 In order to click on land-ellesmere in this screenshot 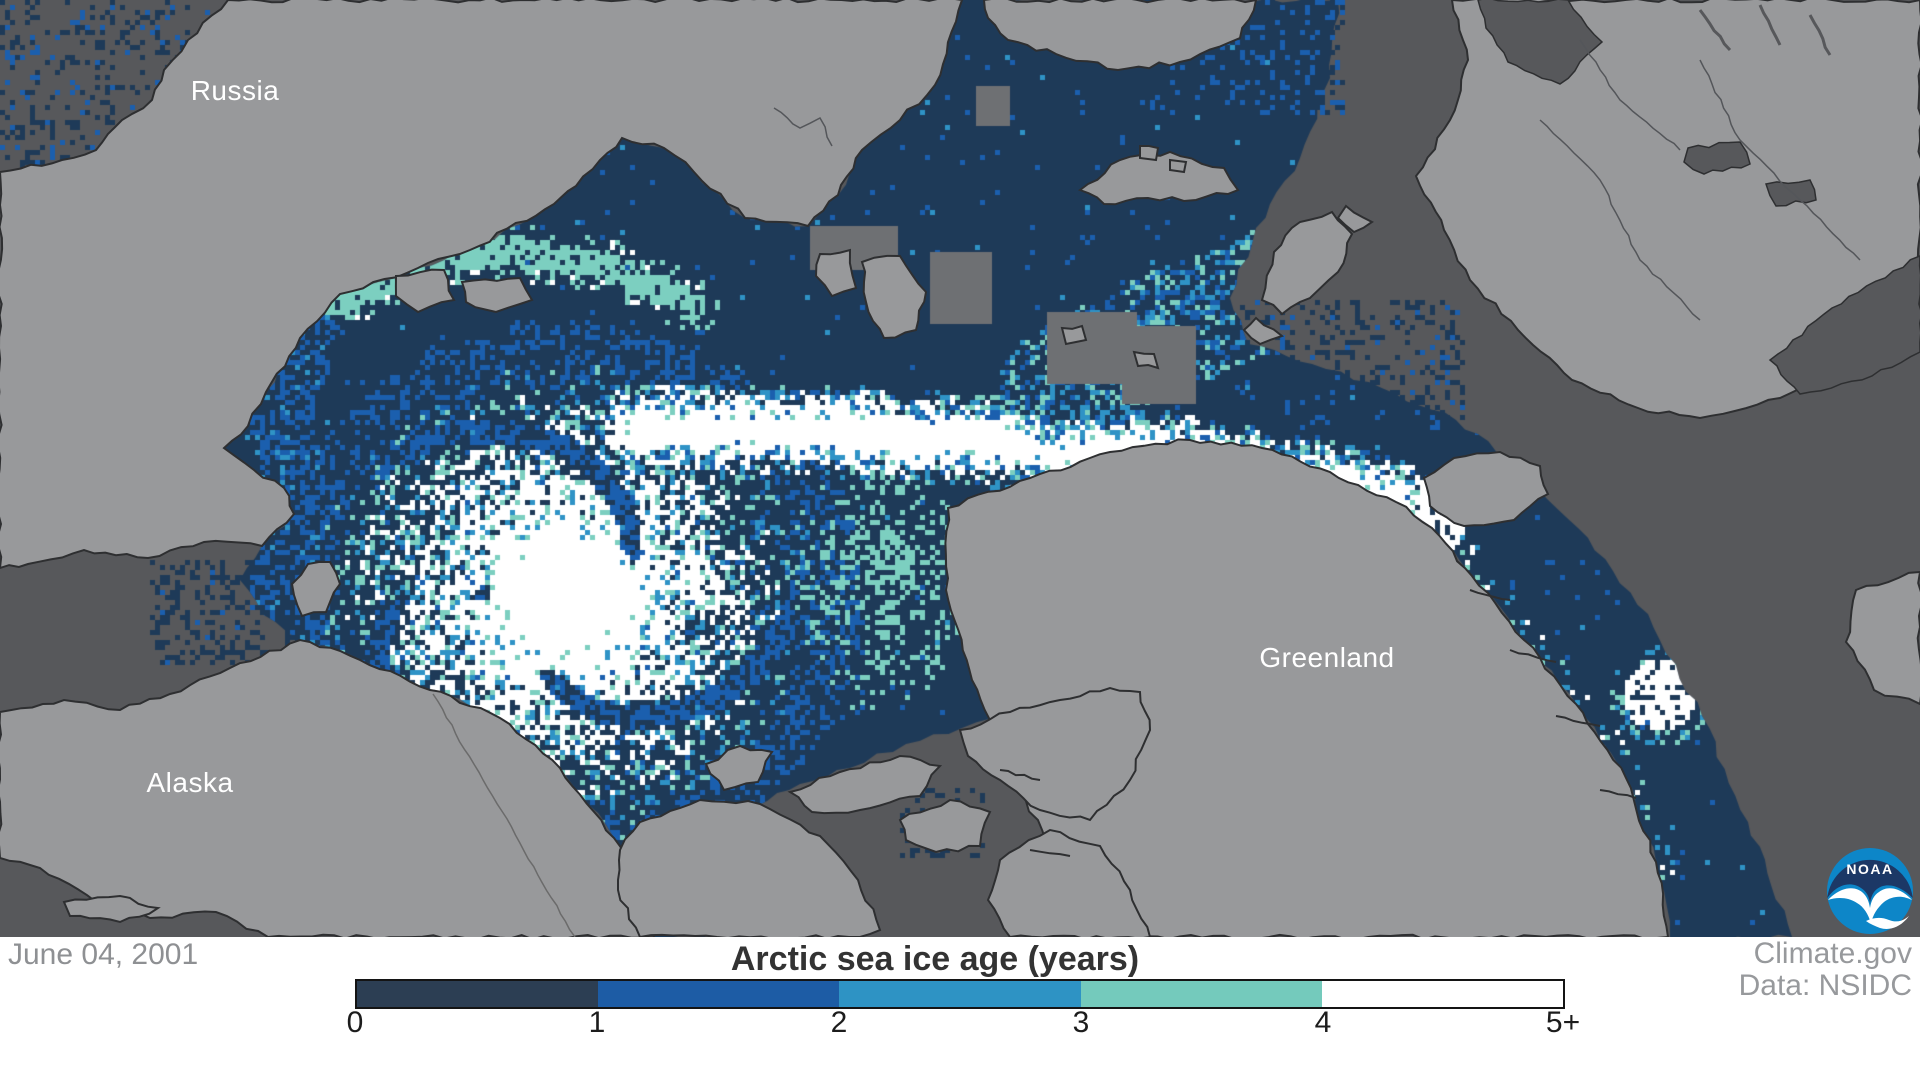, I will do `click(1055, 754)`.